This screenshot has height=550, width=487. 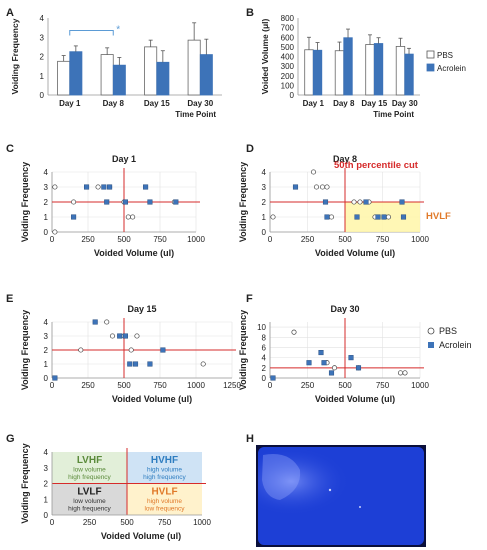 What do you see at coordinates (25, 483) in the screenshot?
I see `y-axis-title: Voiding Frequency` at bounding box center [25, 483].